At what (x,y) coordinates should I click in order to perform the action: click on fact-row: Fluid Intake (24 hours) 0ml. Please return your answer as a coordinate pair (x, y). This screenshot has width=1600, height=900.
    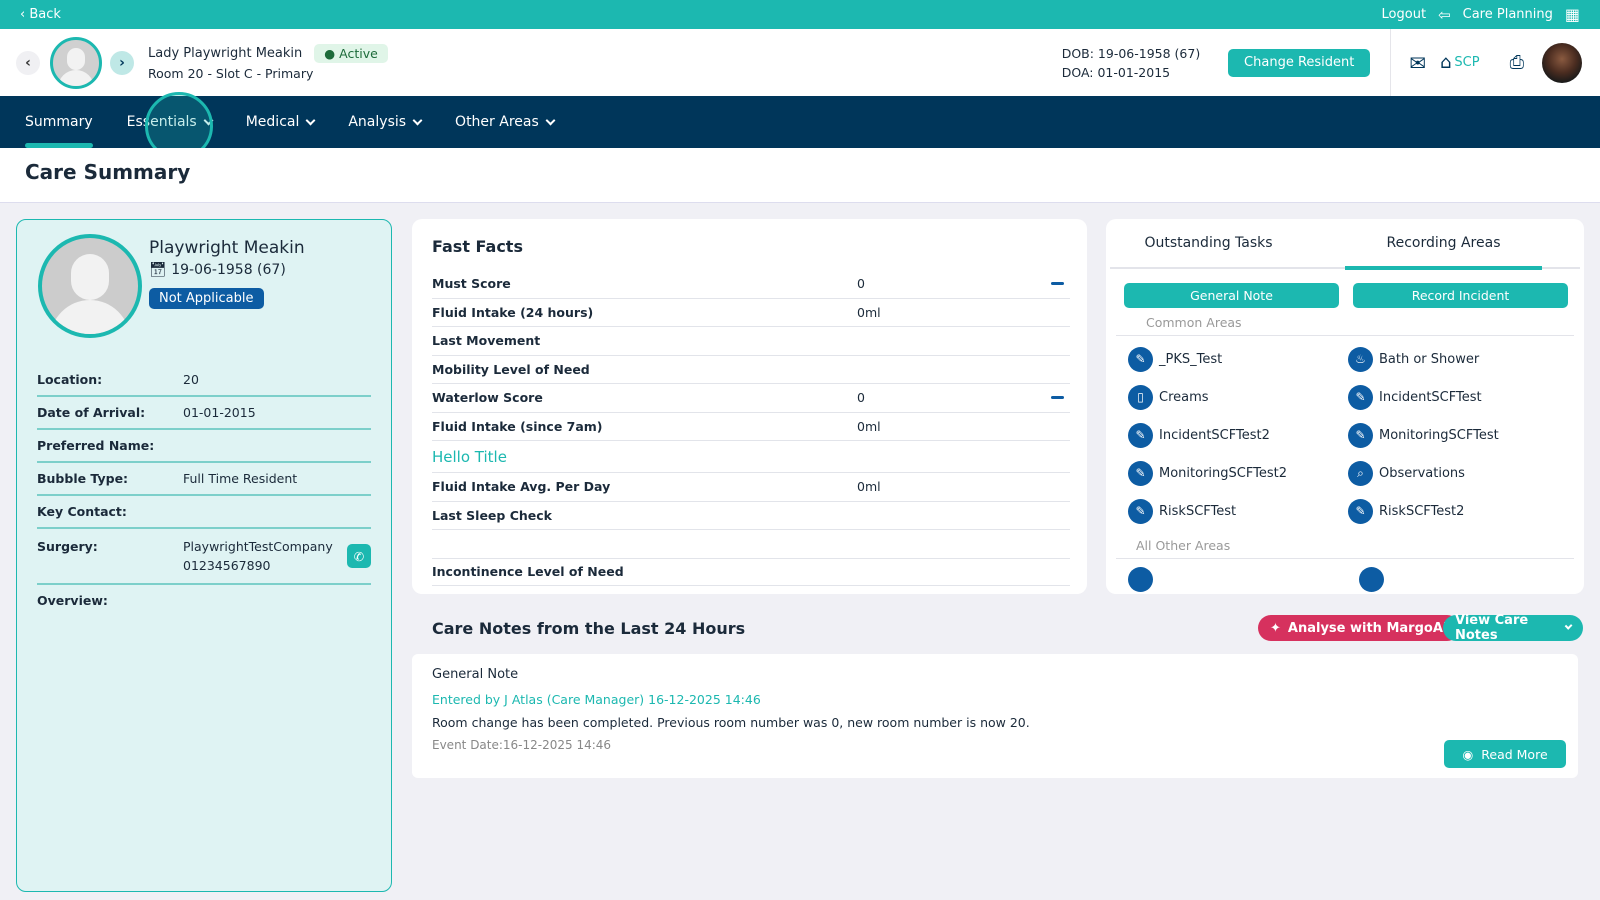
    Looking at the image, I should click on (751, 313).